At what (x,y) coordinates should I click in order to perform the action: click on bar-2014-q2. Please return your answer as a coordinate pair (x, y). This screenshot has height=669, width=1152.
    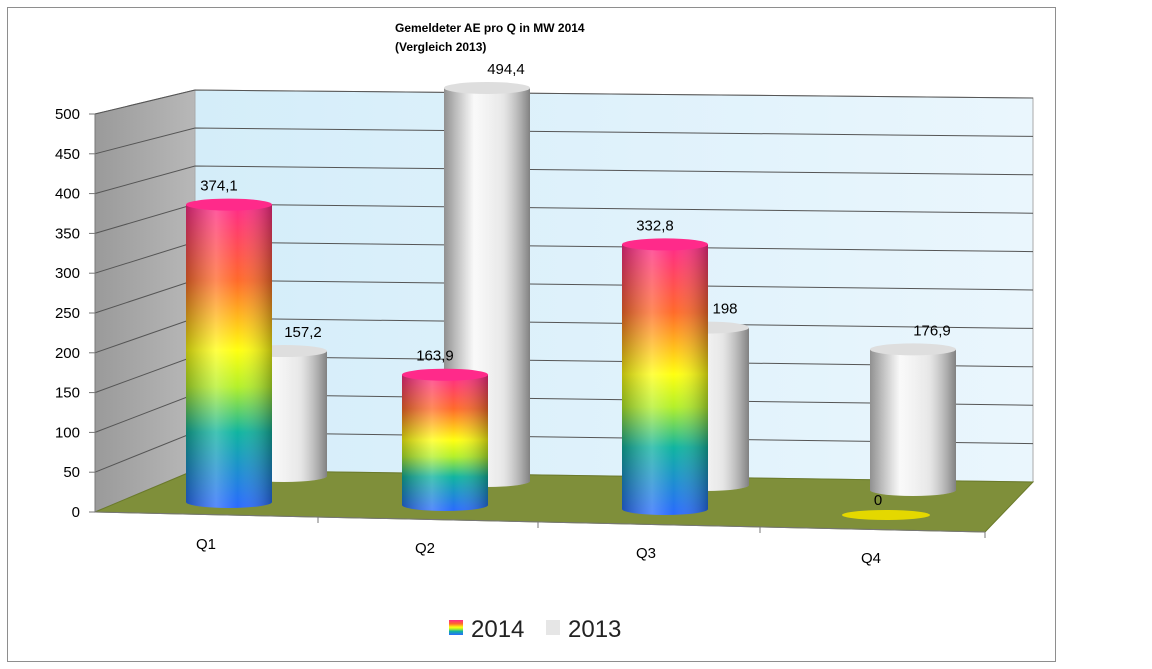
    Looking at the image, I should click on (445, 439).